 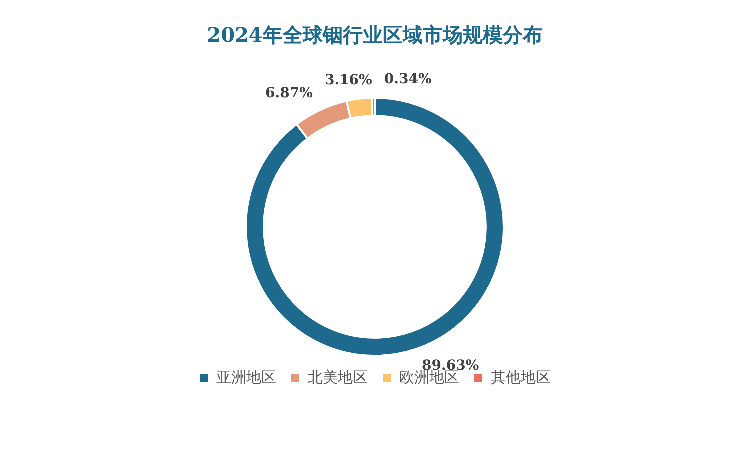 What do you see at coordinates (408, 80) in the screenshot?
I see `data-label: 0.34%` at bounding box center [408, 80].